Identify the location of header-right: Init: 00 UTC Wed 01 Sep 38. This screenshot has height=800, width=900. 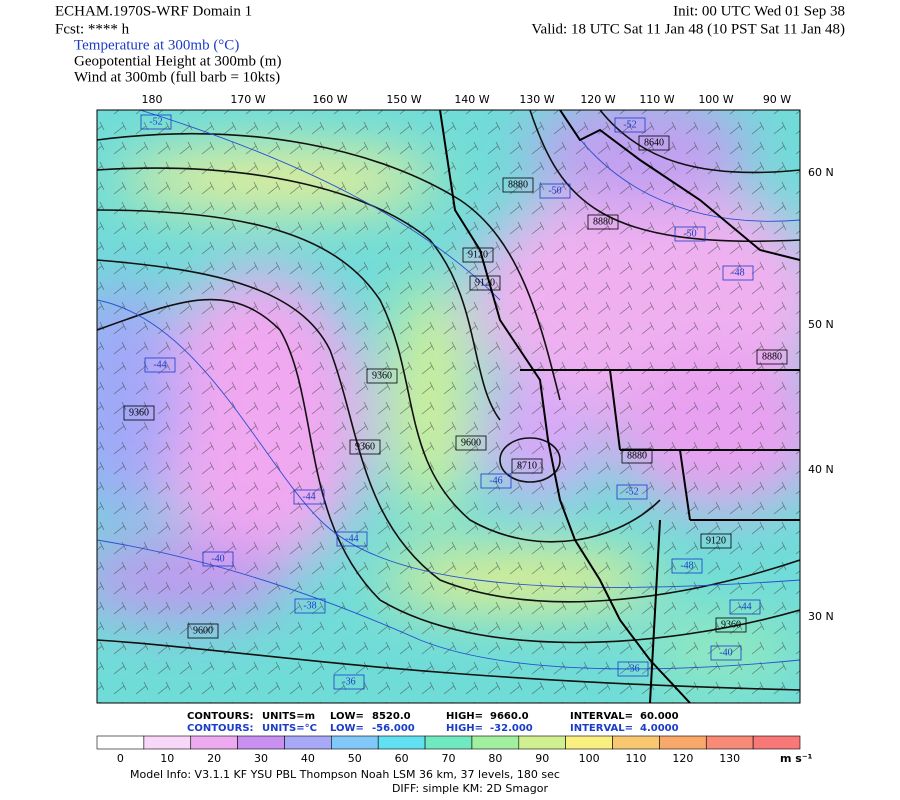
(759, 11).